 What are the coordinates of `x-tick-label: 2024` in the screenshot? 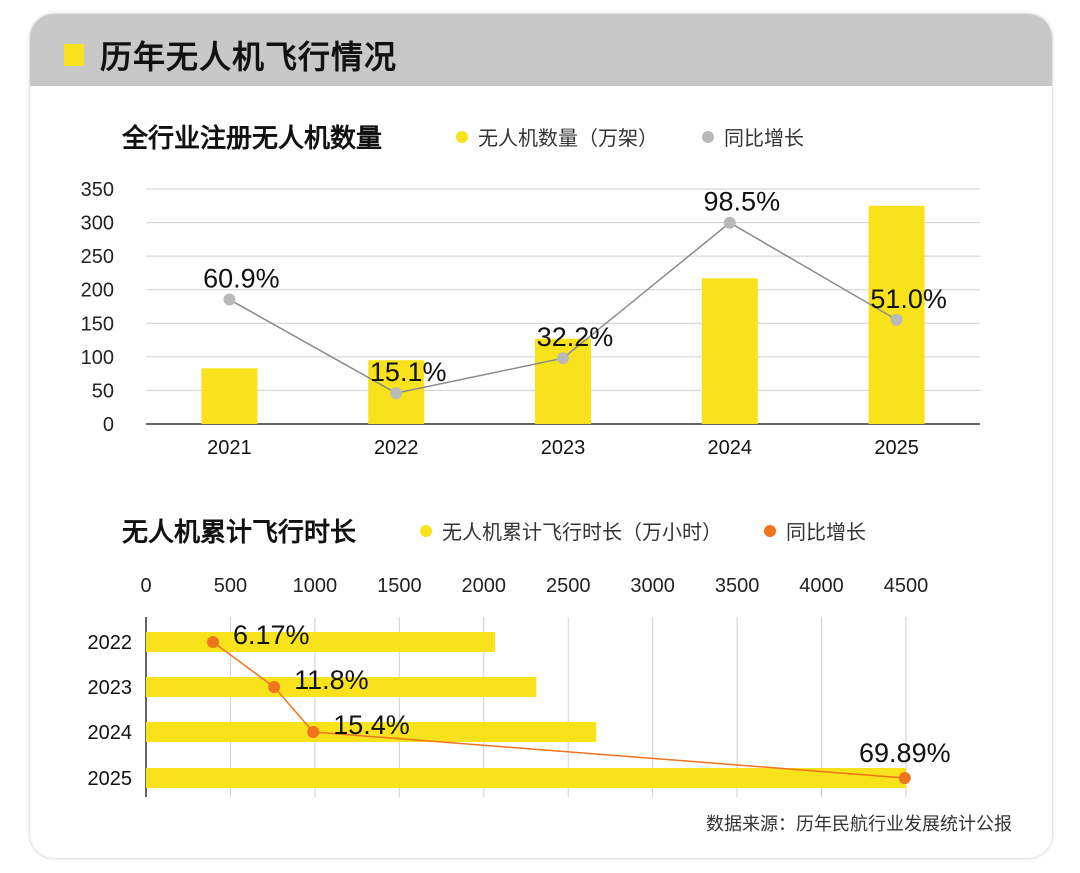 It's located at (730, 448).